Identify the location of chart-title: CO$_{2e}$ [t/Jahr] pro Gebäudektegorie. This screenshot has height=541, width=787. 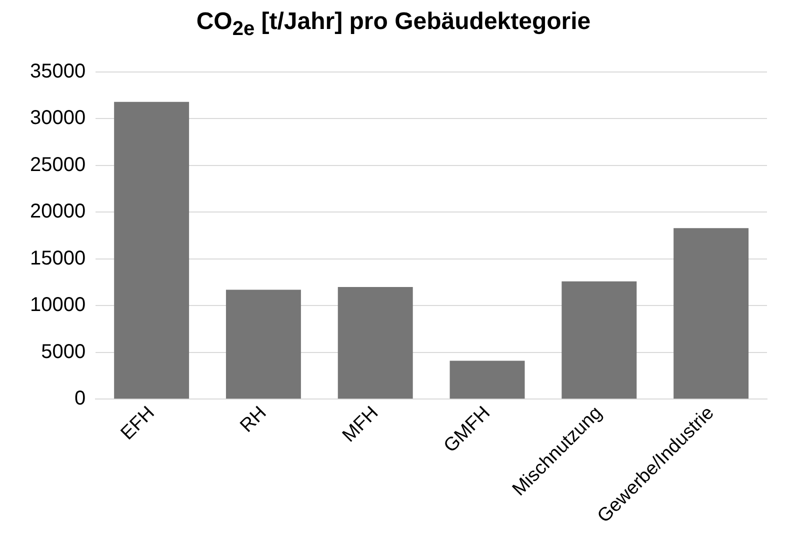
(393, 24).